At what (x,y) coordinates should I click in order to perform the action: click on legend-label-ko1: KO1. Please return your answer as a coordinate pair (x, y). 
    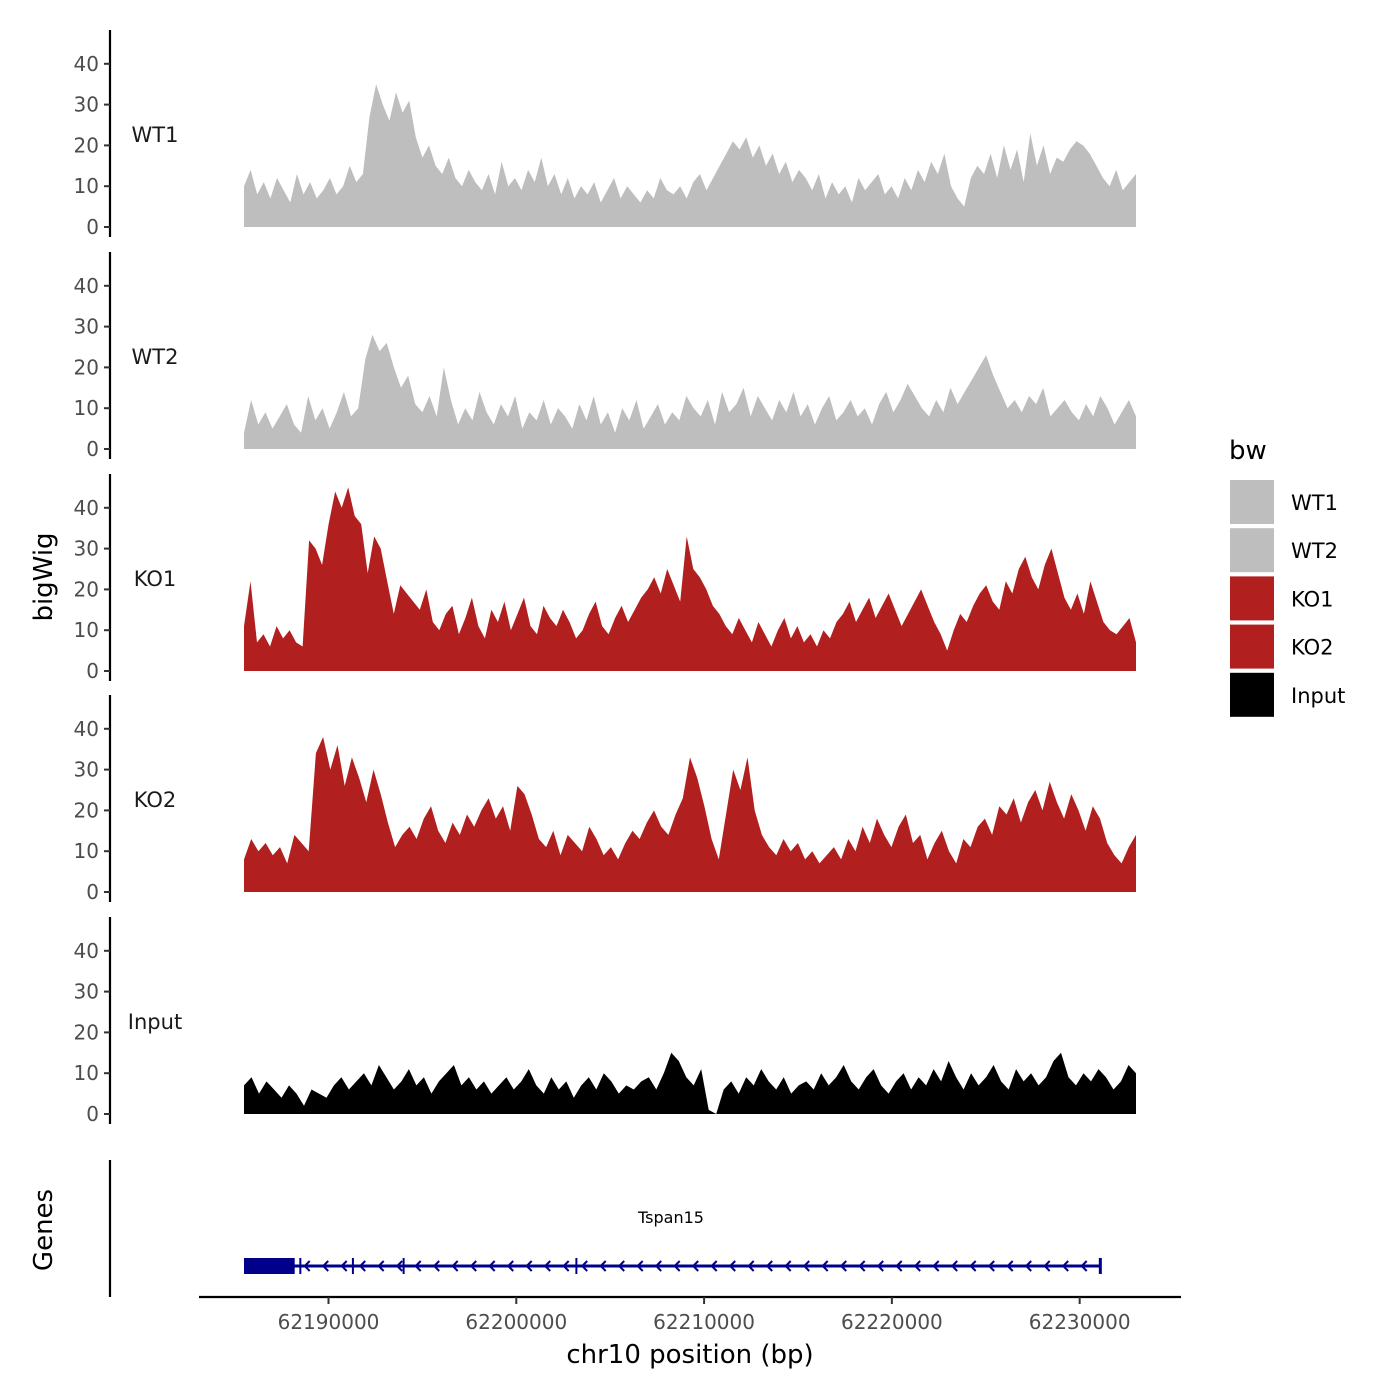
    Looking at the image, I should click on (1312, 599).